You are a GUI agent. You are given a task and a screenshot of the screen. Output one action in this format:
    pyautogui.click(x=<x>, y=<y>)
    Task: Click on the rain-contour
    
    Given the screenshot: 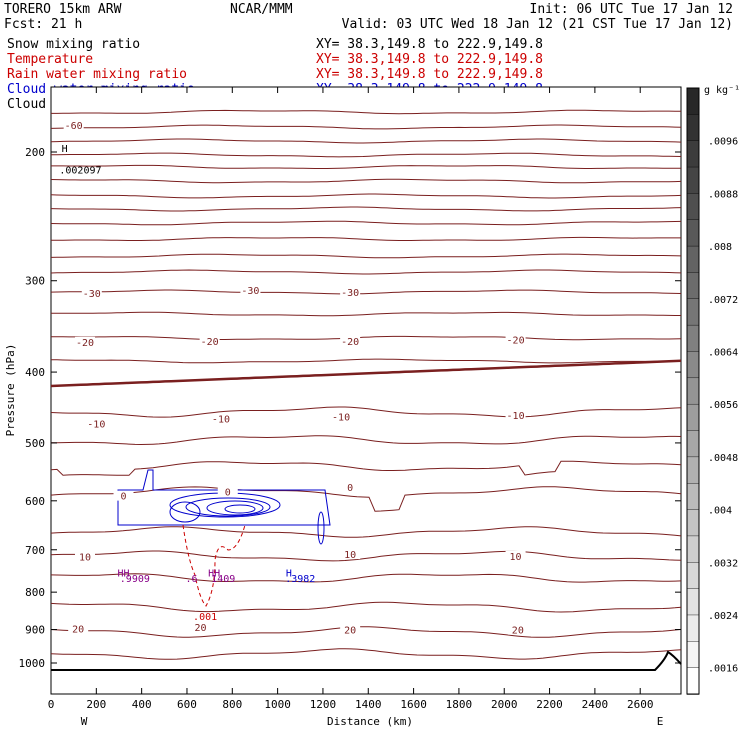 What is the action you would take?
    pyautogui.click(x=214, y=565)
    